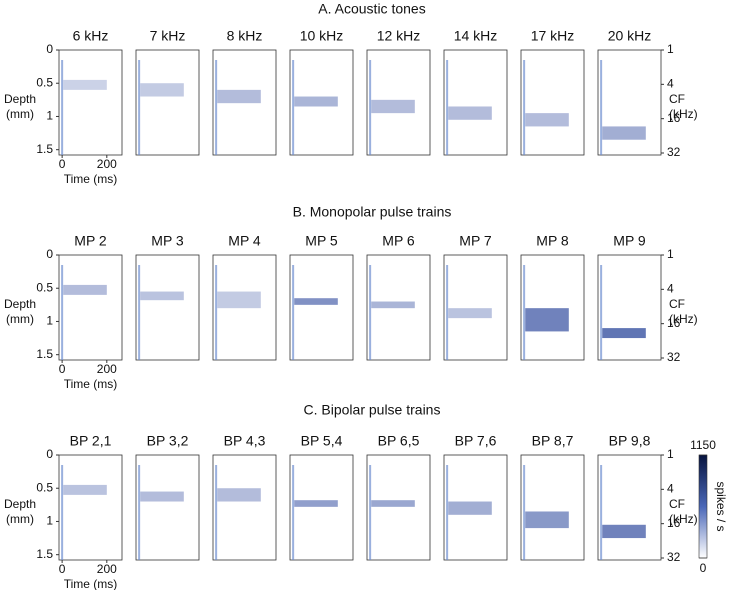 The width and height of the screenshot is (745, 590). I want to click on panel-title: BP 9,8, so click(630, 441).